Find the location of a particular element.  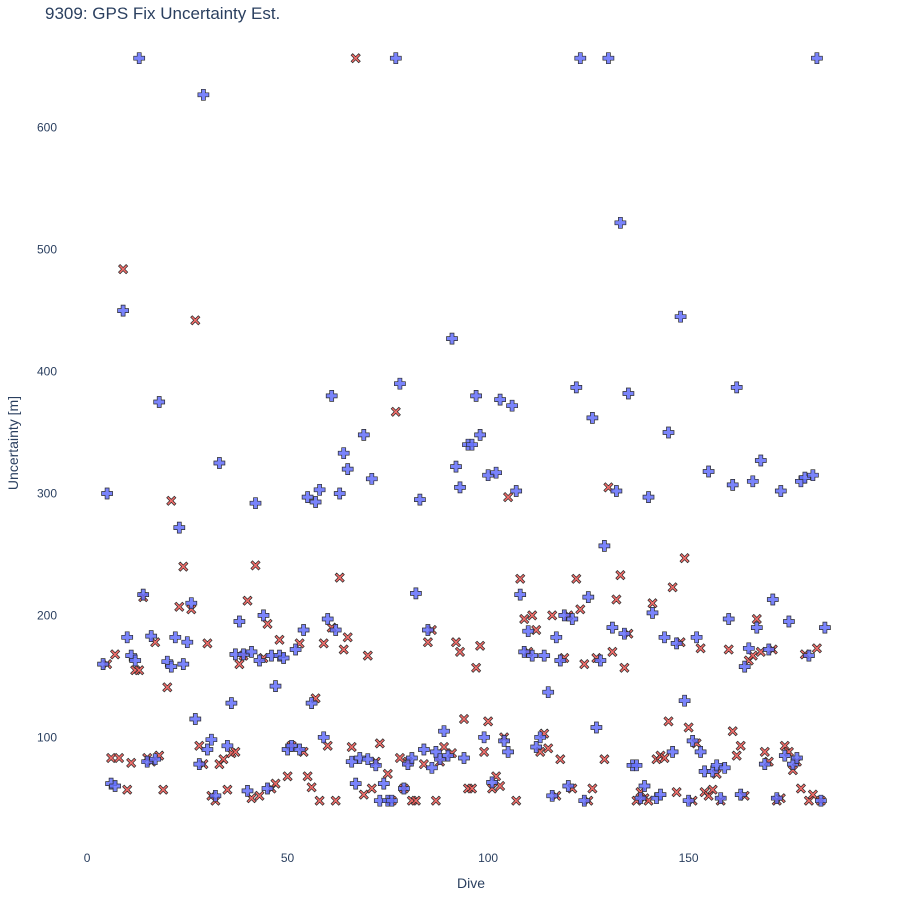

y-tick-label: 100 is located at coordinates (47, 737).